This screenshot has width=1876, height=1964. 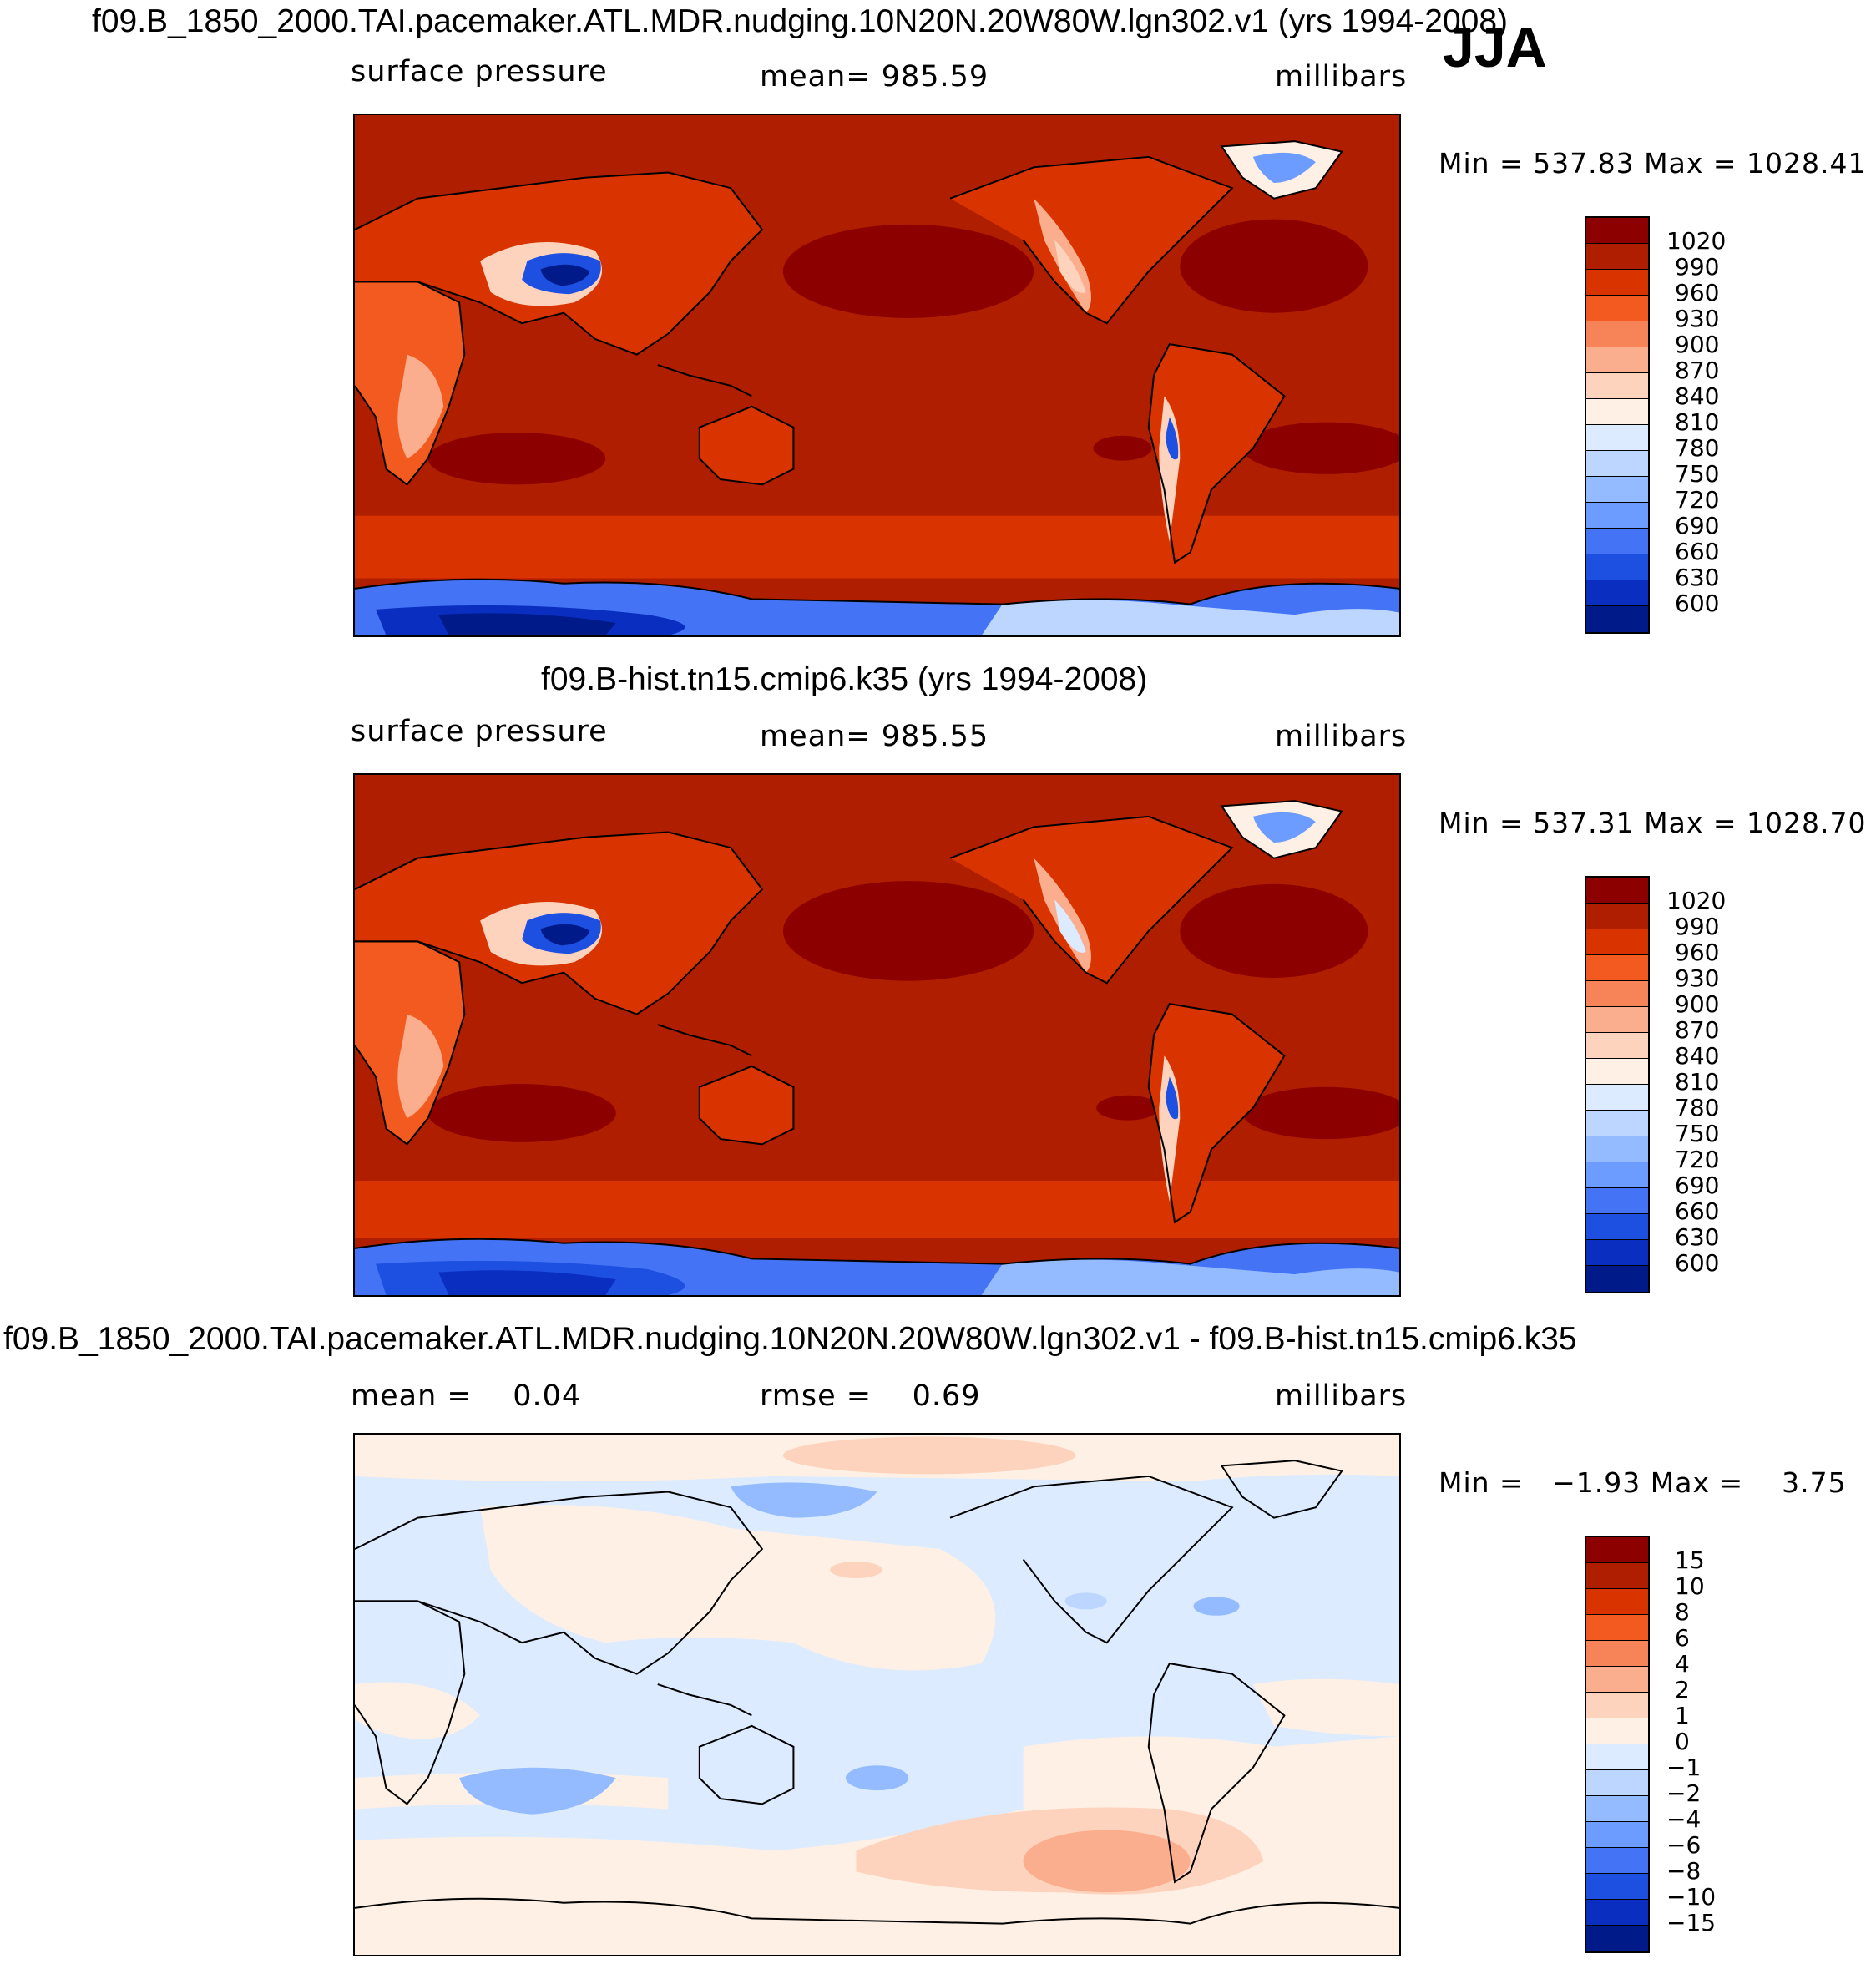 What do you see at coordinates (1122, 448) in the screenshot?
I see `south-pacific-high` at bounding box center [1122, 448].